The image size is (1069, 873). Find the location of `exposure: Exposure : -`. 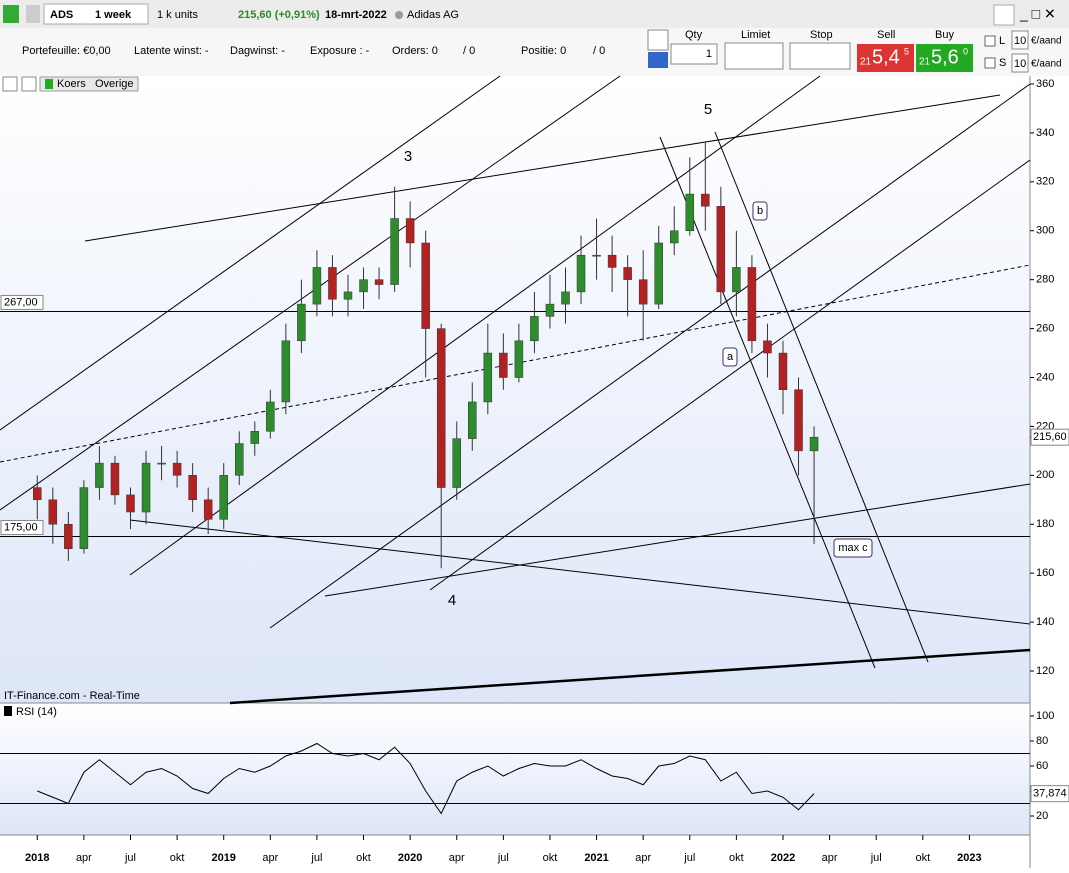

exposure: Exposure : - is located at coordinates (340, 51).